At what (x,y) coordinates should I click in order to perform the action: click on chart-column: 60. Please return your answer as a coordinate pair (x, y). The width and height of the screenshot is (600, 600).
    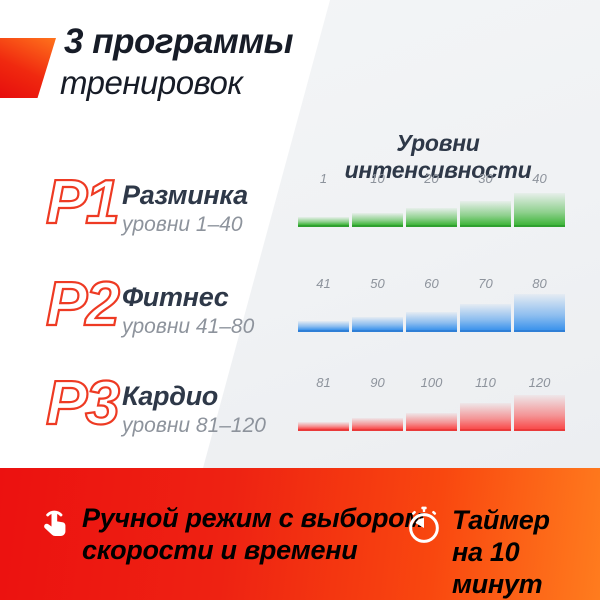
    Looking at the image, I should click on (431, 304).